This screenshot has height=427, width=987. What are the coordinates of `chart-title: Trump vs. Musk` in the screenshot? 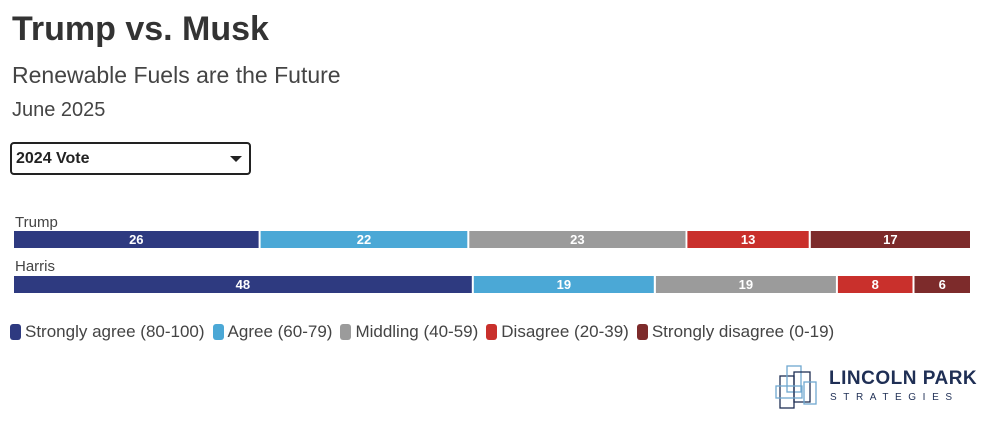 It's located at (140, 29).